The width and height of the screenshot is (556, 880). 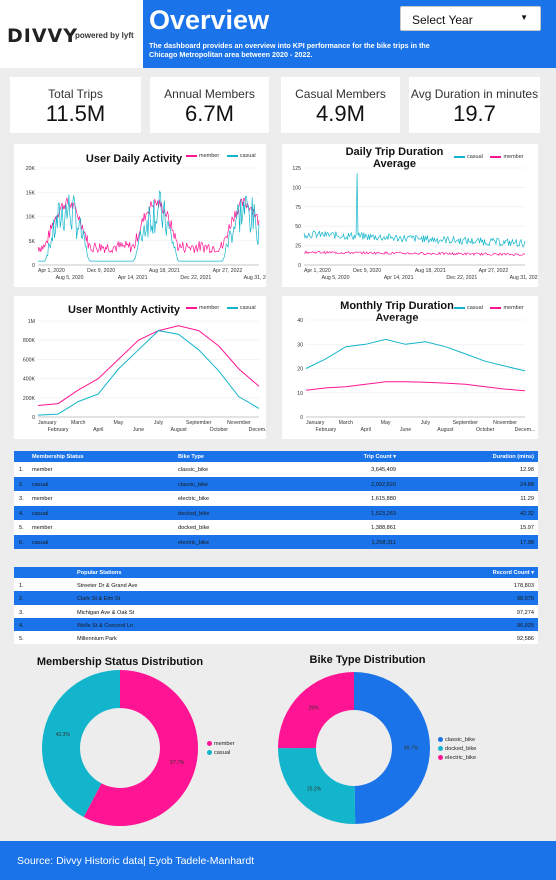 I want to click on table-row: 4. casual docked_bike 1,523,263 42.32, so click(x=276, y=513).